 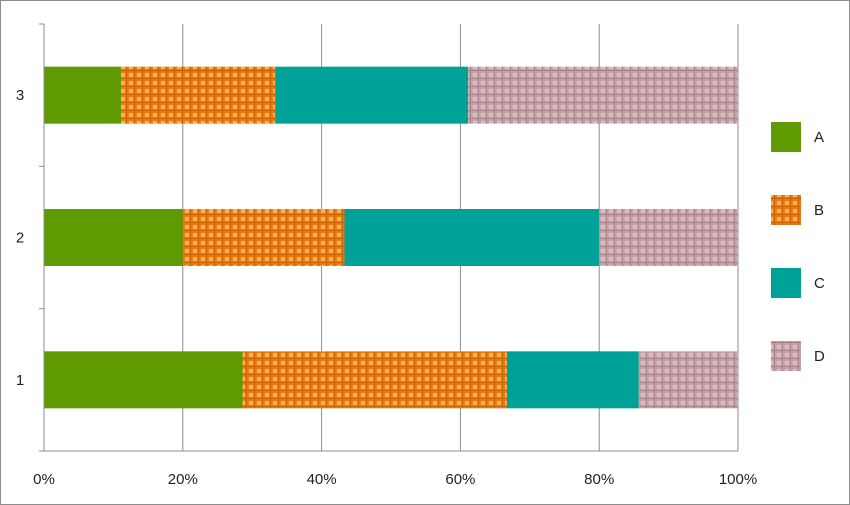 What do you see at coordinates (20, 238) in the screenshot?
I see `y-tick-label: 2` at bounding box center [20, 238].